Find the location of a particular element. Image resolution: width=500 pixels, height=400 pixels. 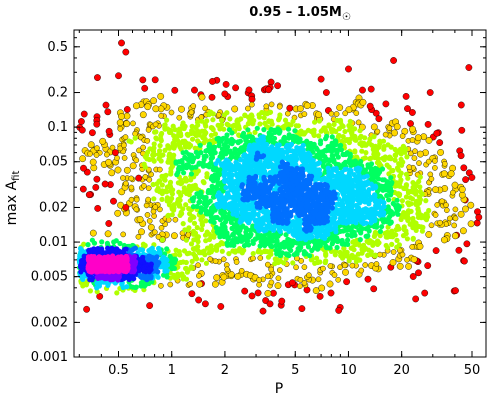

x-tick-label: 20 is located at coordinates (401, 370).